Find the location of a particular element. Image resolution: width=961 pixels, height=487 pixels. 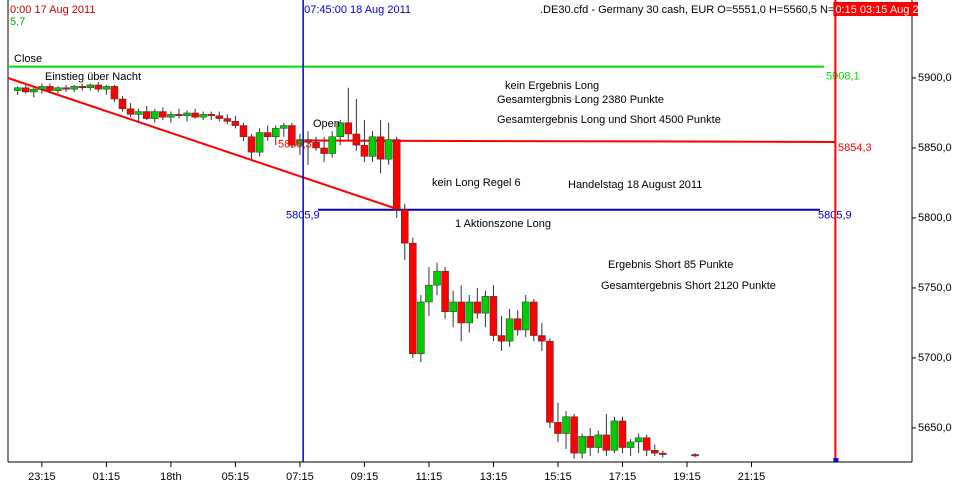

annotation: kein Ergebnis Long is located at coordinates (552, 86).